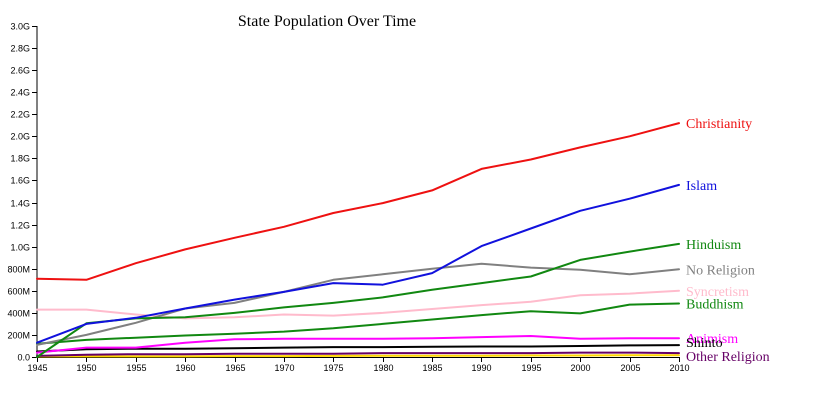  I want to click on y-tick-label: 200M, so click(18, 336).